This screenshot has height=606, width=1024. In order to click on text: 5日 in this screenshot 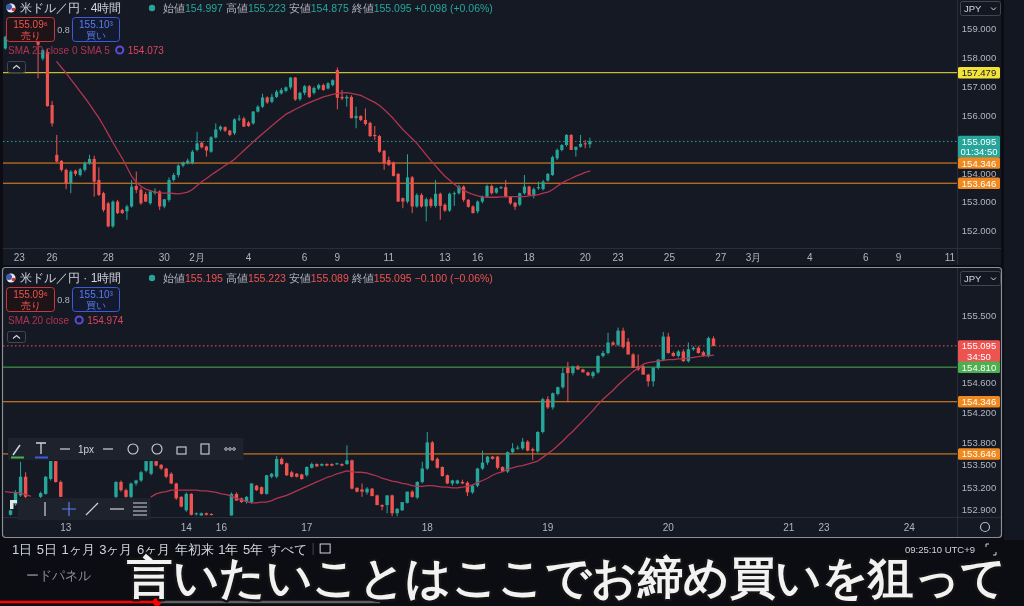, I will do `click(46, 549)`.